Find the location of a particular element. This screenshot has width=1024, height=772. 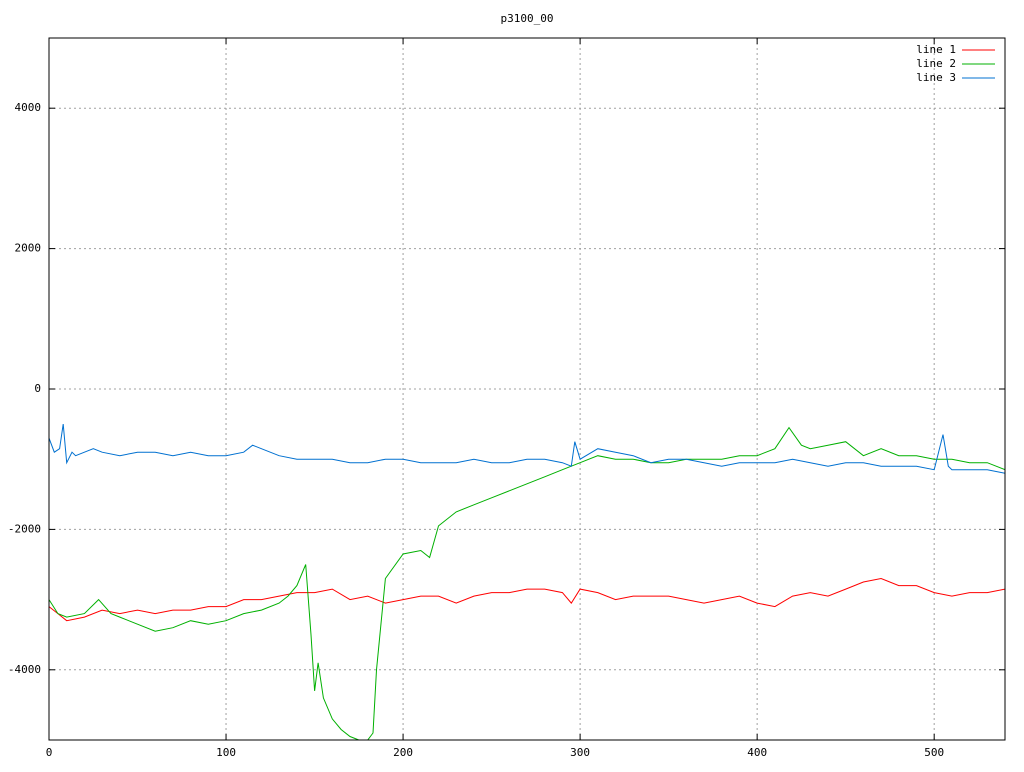

legend-label: line 2 is located at coordinates (936, 63).